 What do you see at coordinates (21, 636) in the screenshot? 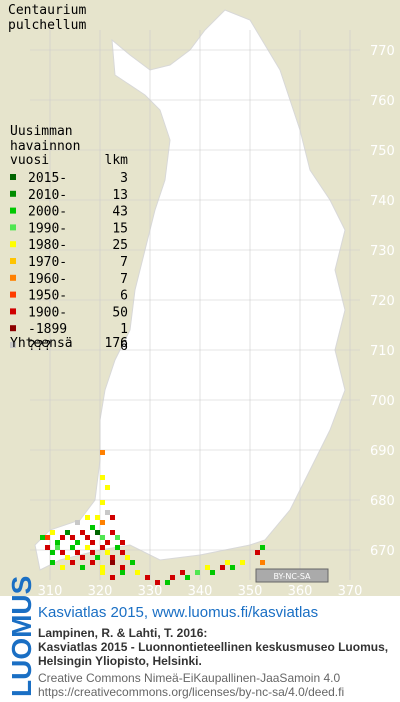
I see `logo: LUOMUS` at bounding box center [21, 636].